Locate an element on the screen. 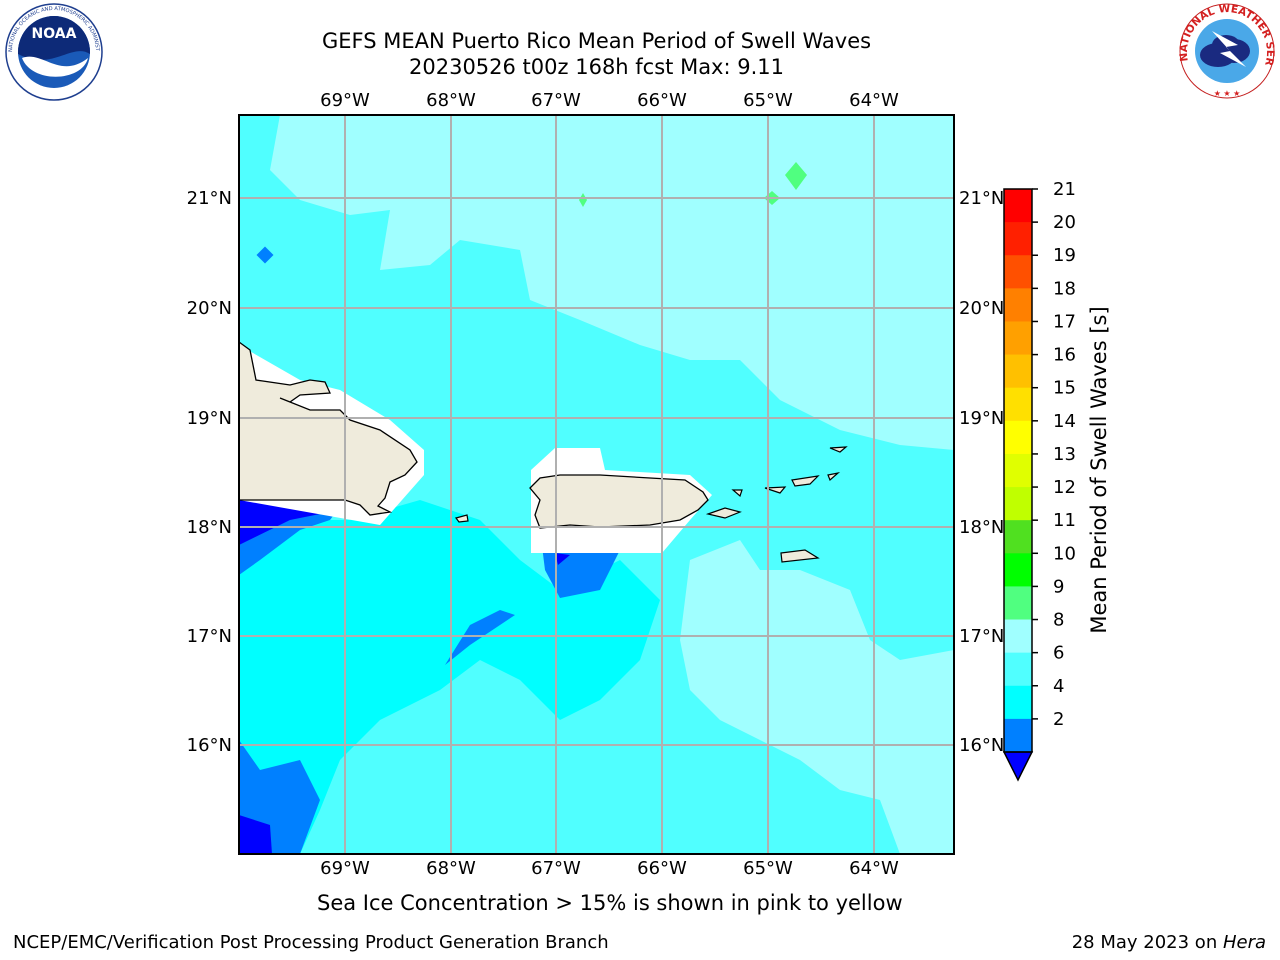 This screenshot has width=1280, height=960. hispaniola-land is located at coordinates (328, 428).